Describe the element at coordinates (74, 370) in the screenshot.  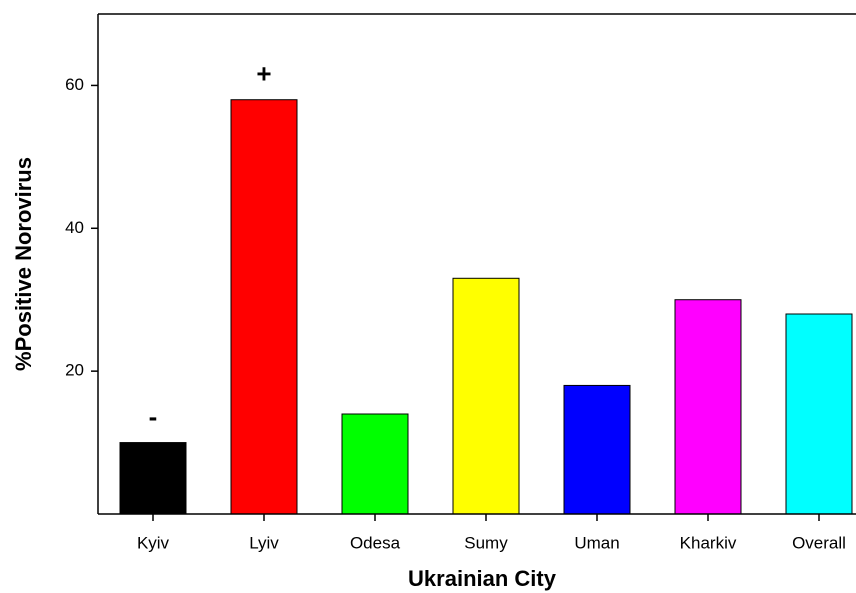
I see `y-tick-label: 20` at that location.